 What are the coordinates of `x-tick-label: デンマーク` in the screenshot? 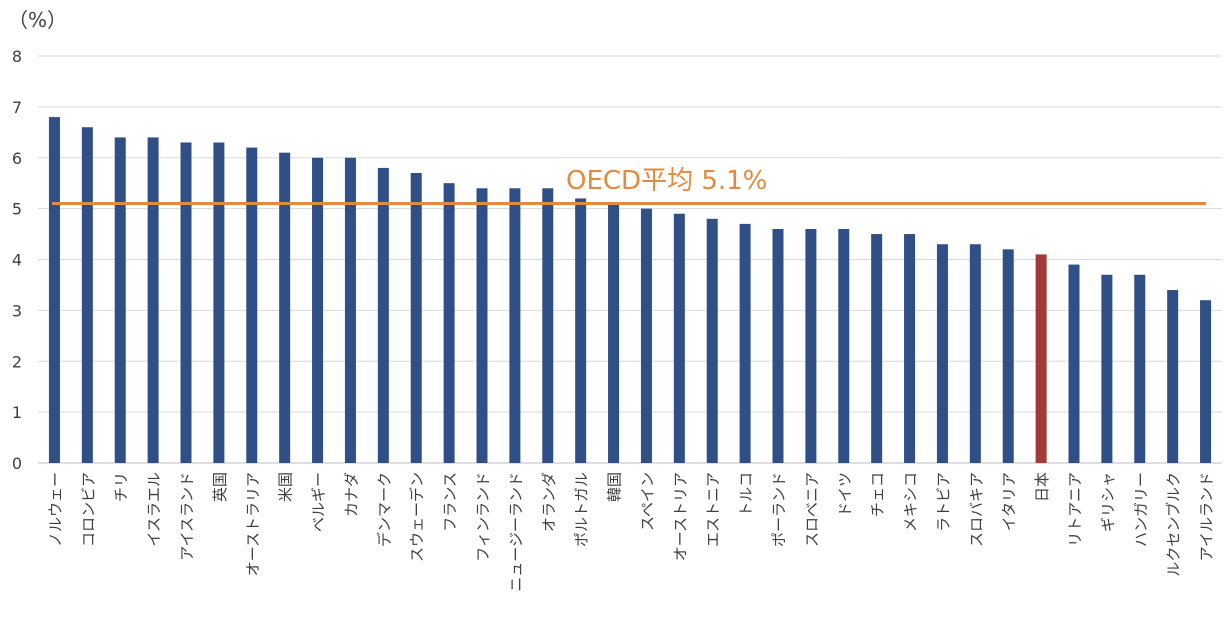 It's located at (384, 509).